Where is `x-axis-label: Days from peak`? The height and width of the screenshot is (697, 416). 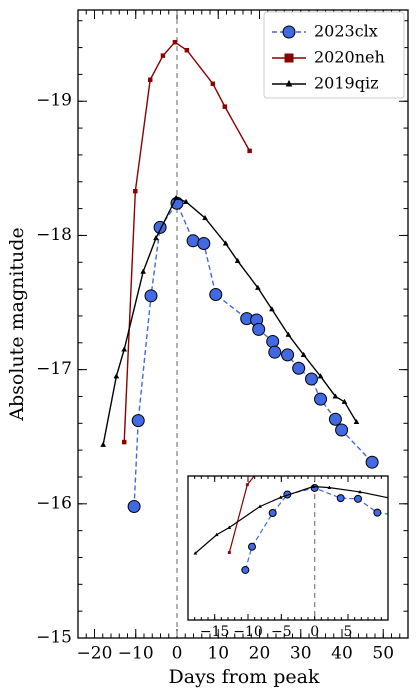
x-axis-label: Days from peak is located at coordinates (244, 677).